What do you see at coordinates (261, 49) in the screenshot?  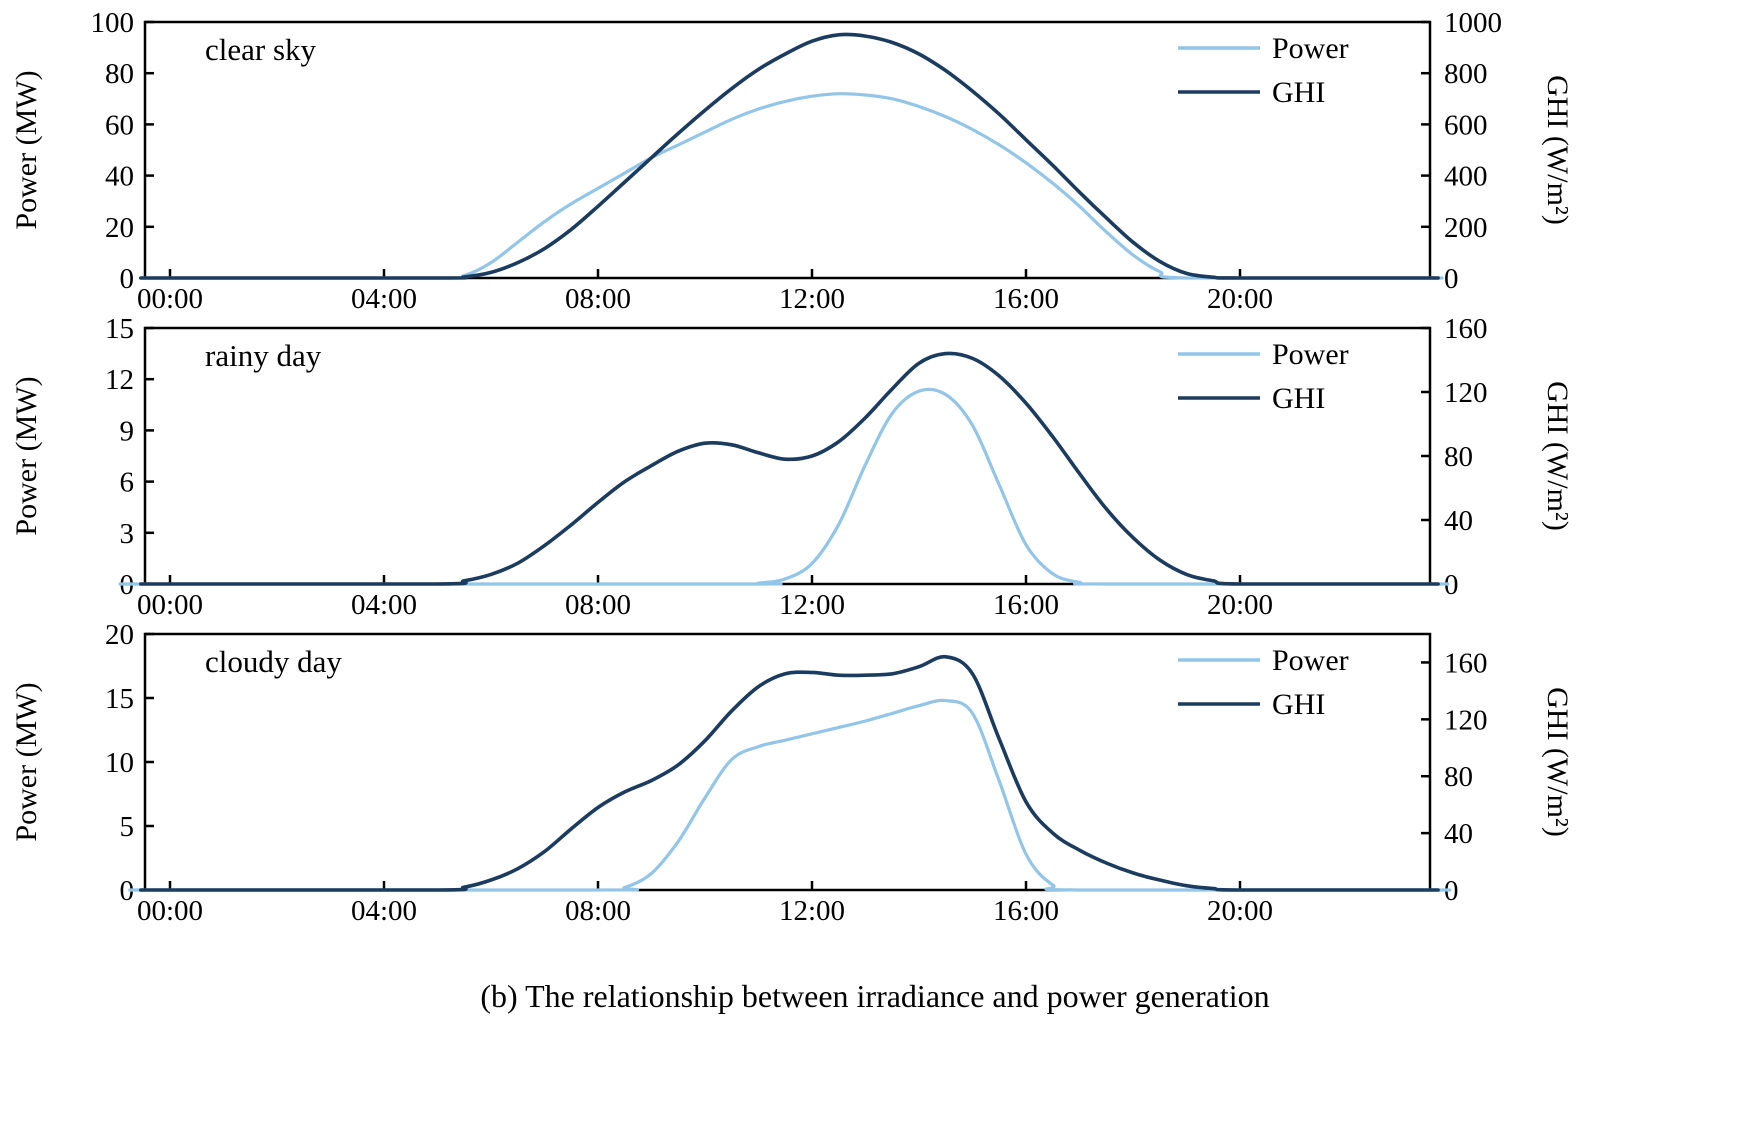 I see `plot-title: clear sky` at bounding box center [261, 49].